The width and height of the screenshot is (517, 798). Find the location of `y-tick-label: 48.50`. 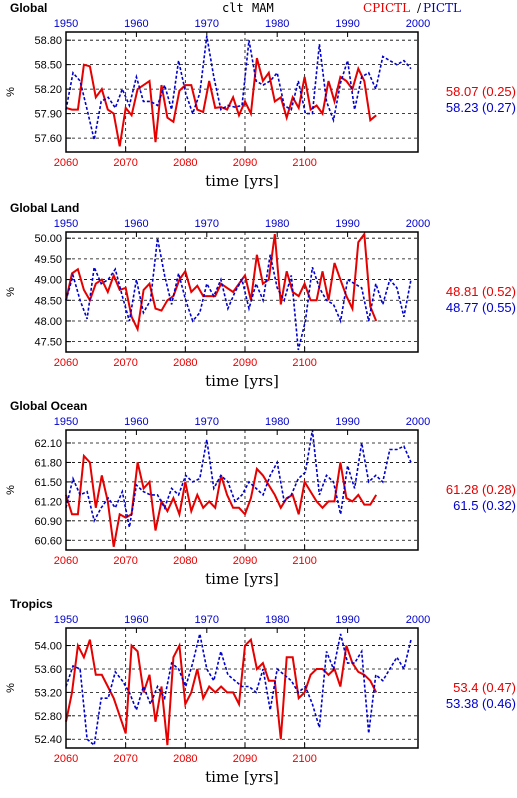

y-tick-label: 48.50 is located at coordinates (48, 301).